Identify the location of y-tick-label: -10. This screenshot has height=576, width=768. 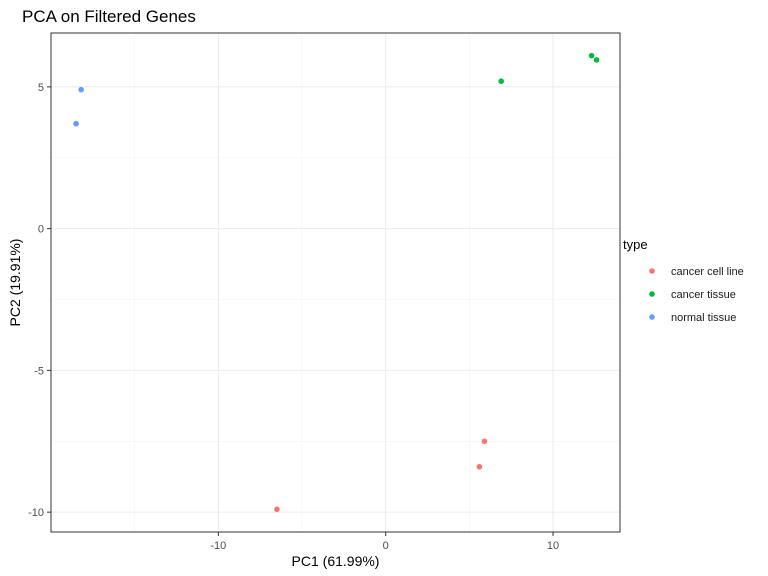
(36, 513).